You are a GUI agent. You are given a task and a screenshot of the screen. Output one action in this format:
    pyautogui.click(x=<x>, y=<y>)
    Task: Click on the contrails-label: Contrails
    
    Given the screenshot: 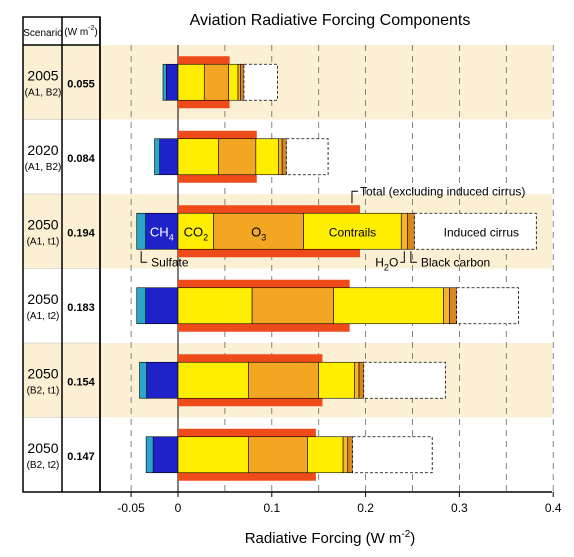 What is the action you would take?
    pyautogui.click(x=352, y=232)
    